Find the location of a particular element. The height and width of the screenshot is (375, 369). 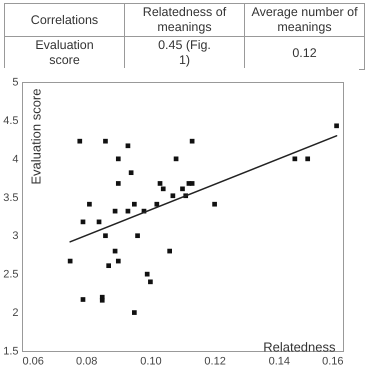

text: Evaluation score is located at coordinates (64, 53).